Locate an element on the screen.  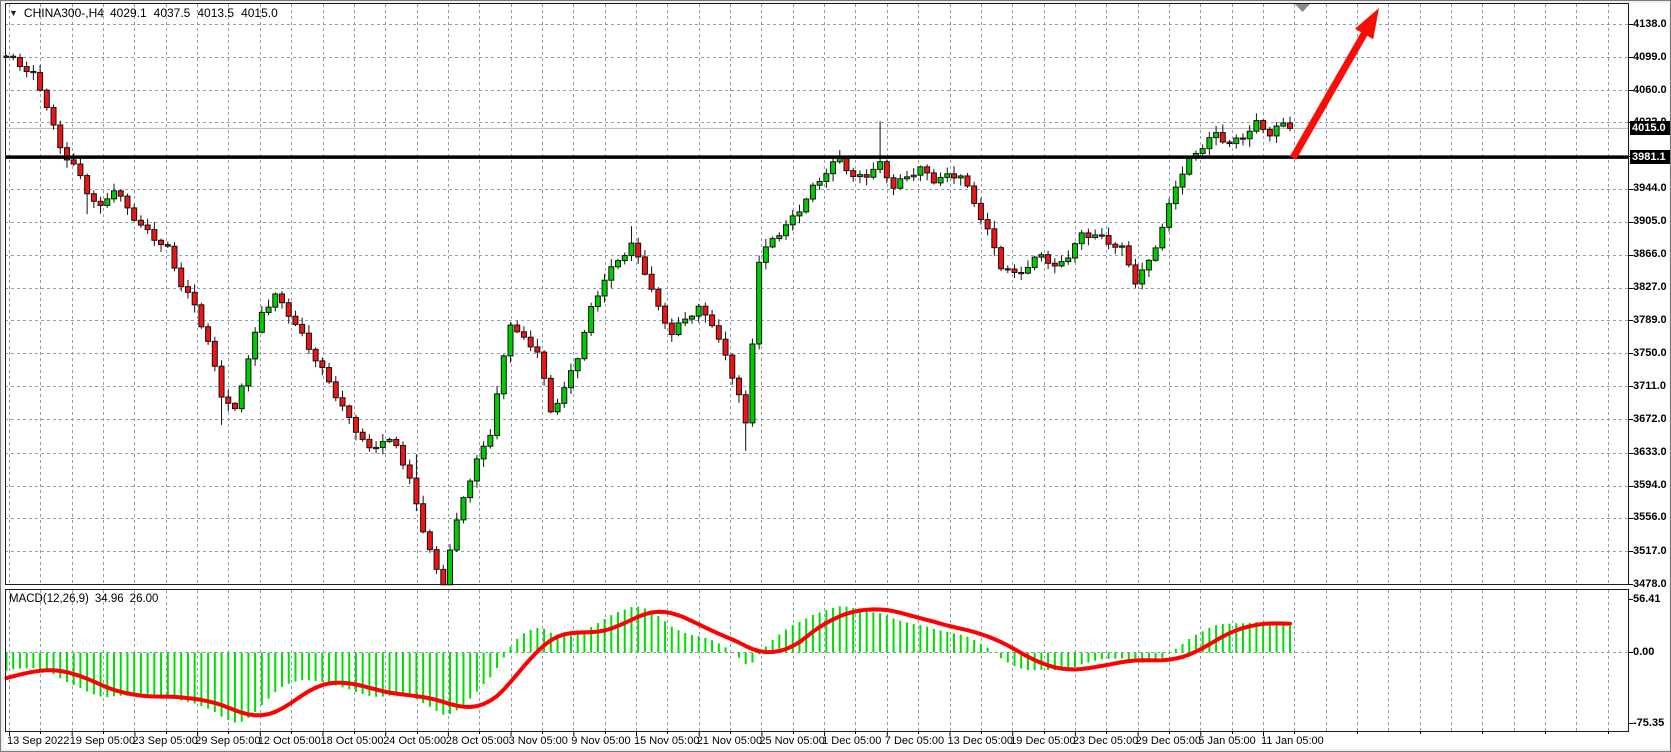
title-high-value: 4037.5 is located at coordinates (172, 13).